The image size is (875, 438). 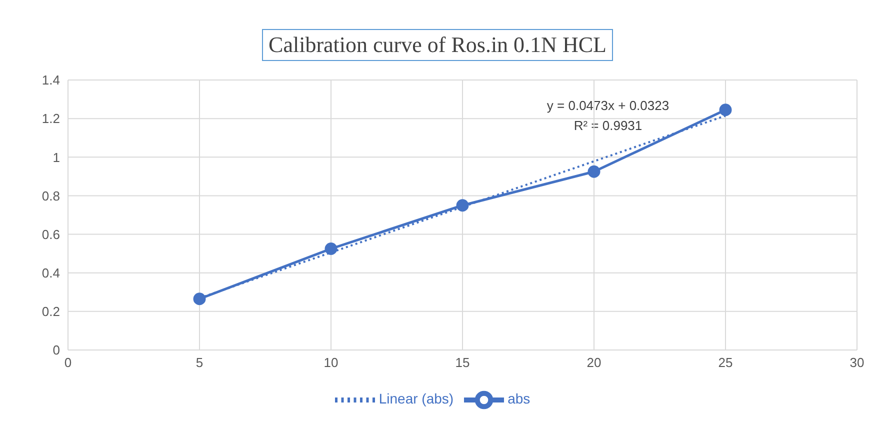 What do you see at coordinates (51, 196) in the screenshot?
I see `y-tick-label: 0.8` at bounding box center [51, 196].